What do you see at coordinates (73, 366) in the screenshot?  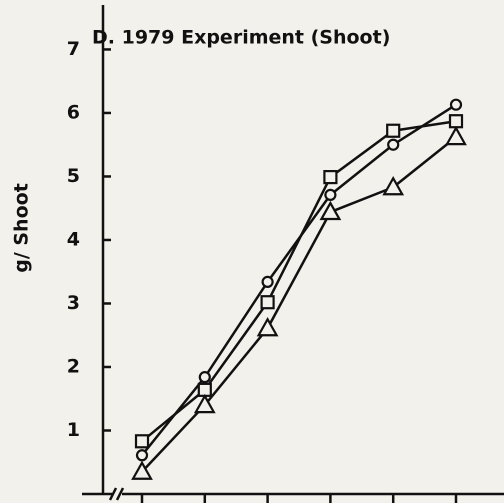 I see `y-tick-label: 2` at bounding box center [73, 366].